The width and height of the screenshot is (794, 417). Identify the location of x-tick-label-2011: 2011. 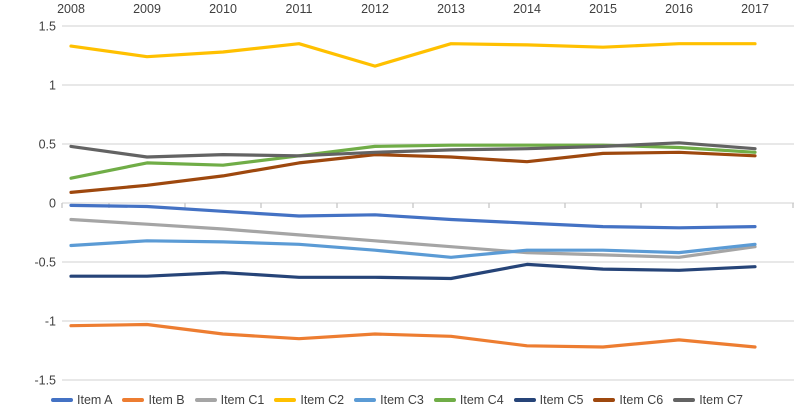
(299, 9).